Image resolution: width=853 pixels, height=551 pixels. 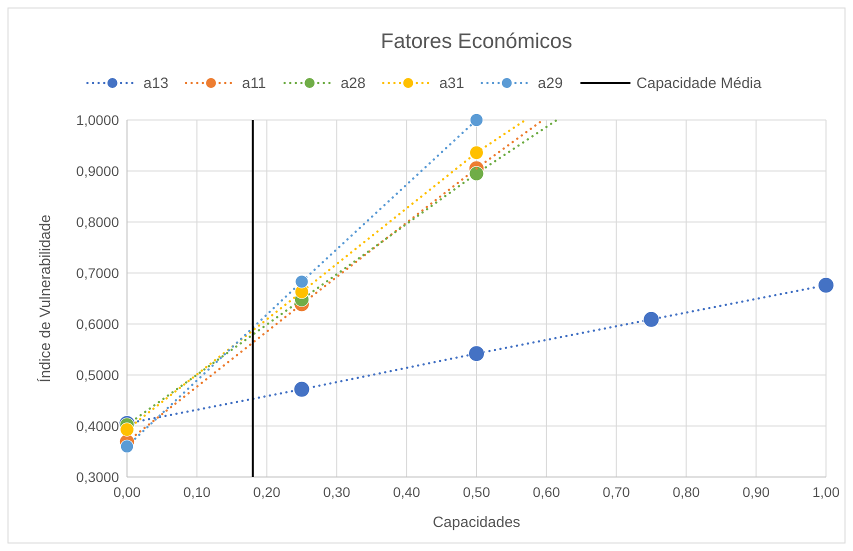 What do you see at coordinates (155, 83) in the screenshot?
I see `legend-label: a13` at bounding box center [155, 83].